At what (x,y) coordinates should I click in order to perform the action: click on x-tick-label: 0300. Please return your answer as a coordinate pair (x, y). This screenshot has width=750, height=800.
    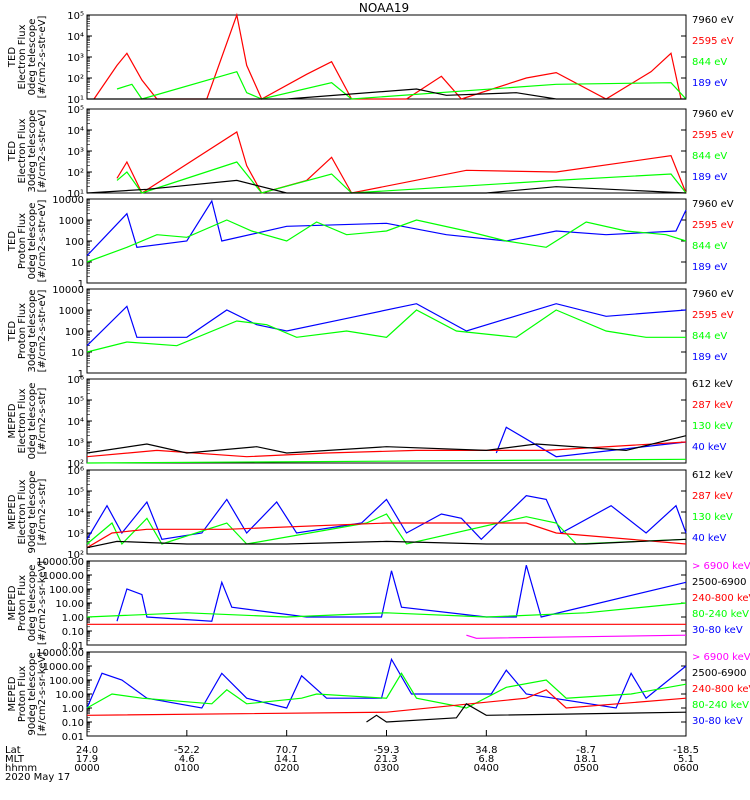
    Looking at the image, I should click on (386, 768).